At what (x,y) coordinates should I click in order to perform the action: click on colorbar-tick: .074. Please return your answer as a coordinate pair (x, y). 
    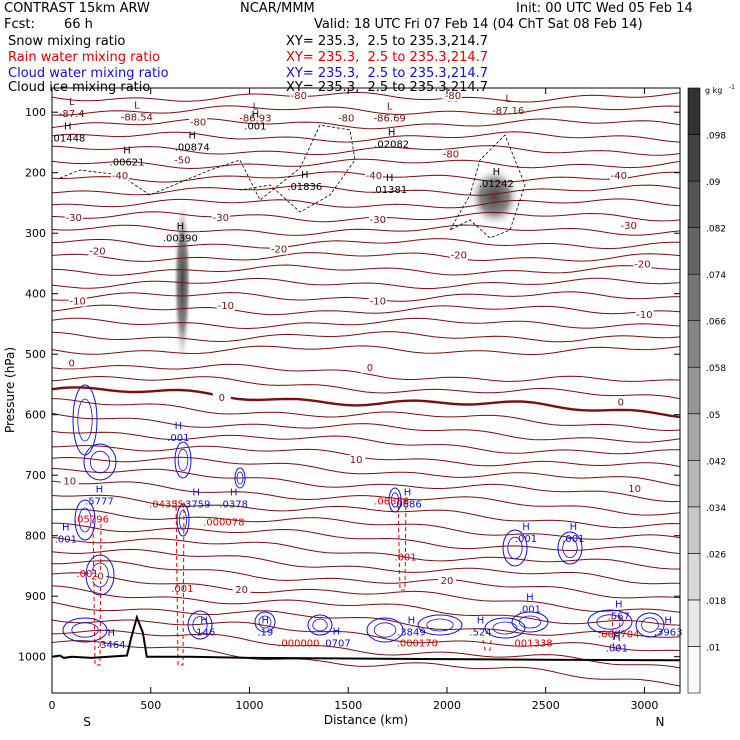
    Looking at the image, I should click on (716, 276).